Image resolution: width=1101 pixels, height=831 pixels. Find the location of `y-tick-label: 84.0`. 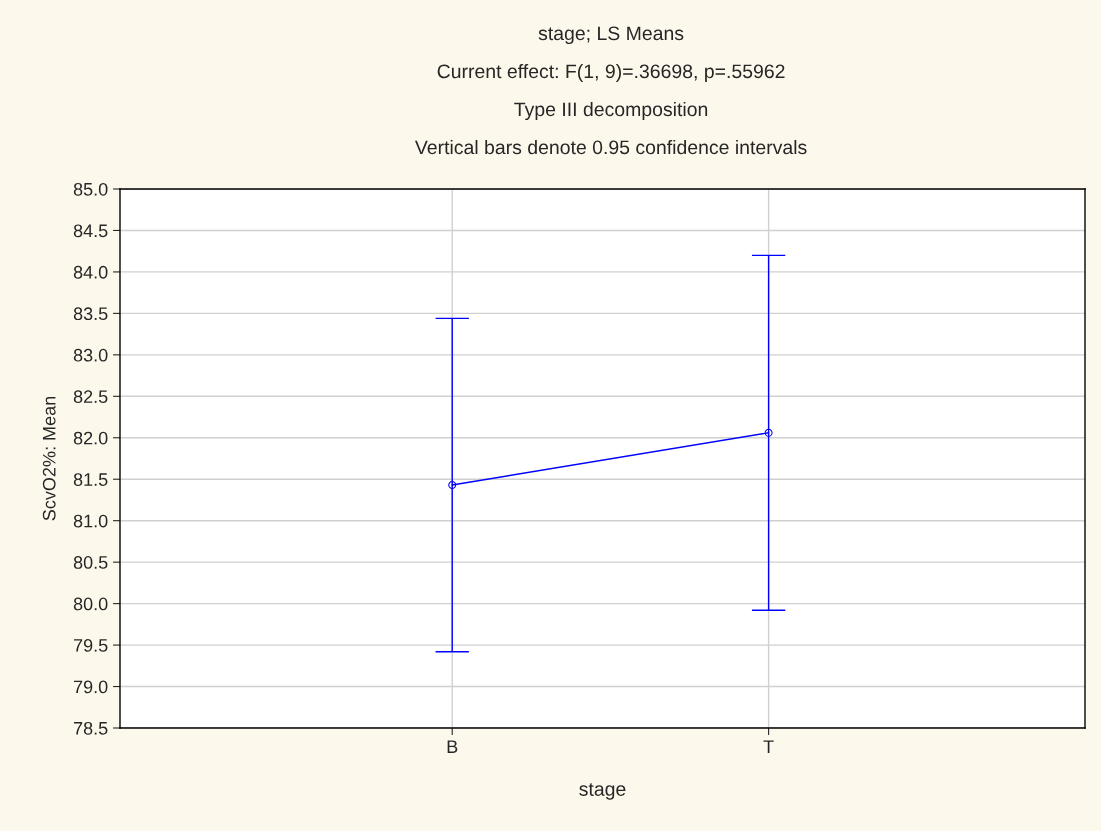

y-tick-label: 84.0 is located at coordinates (90, 272).